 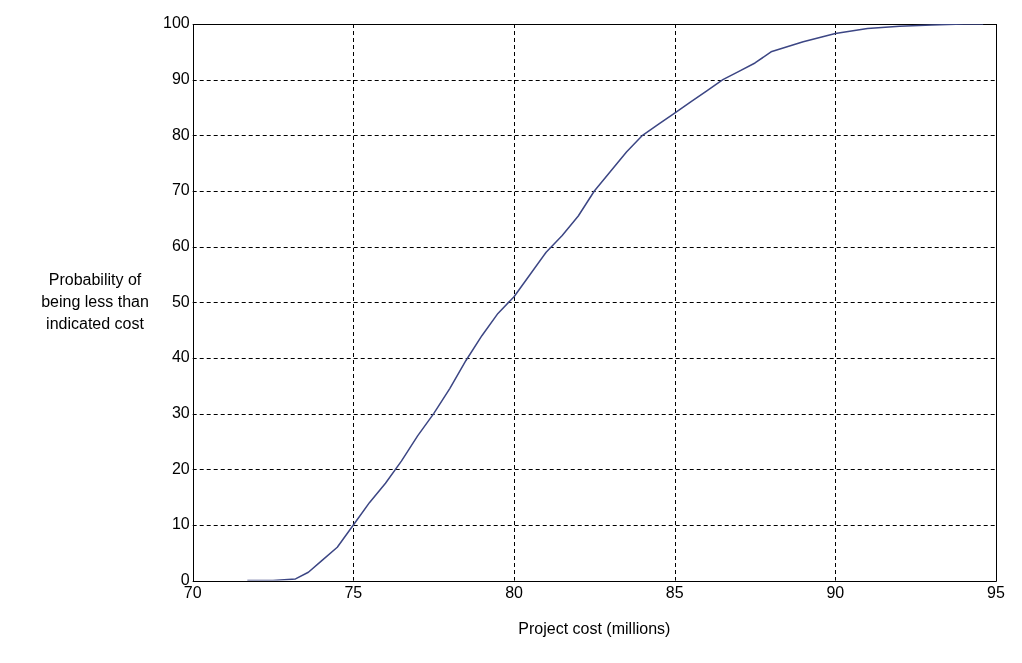 I want to click on y-tick-label: 20, so click(x=180, y=468).